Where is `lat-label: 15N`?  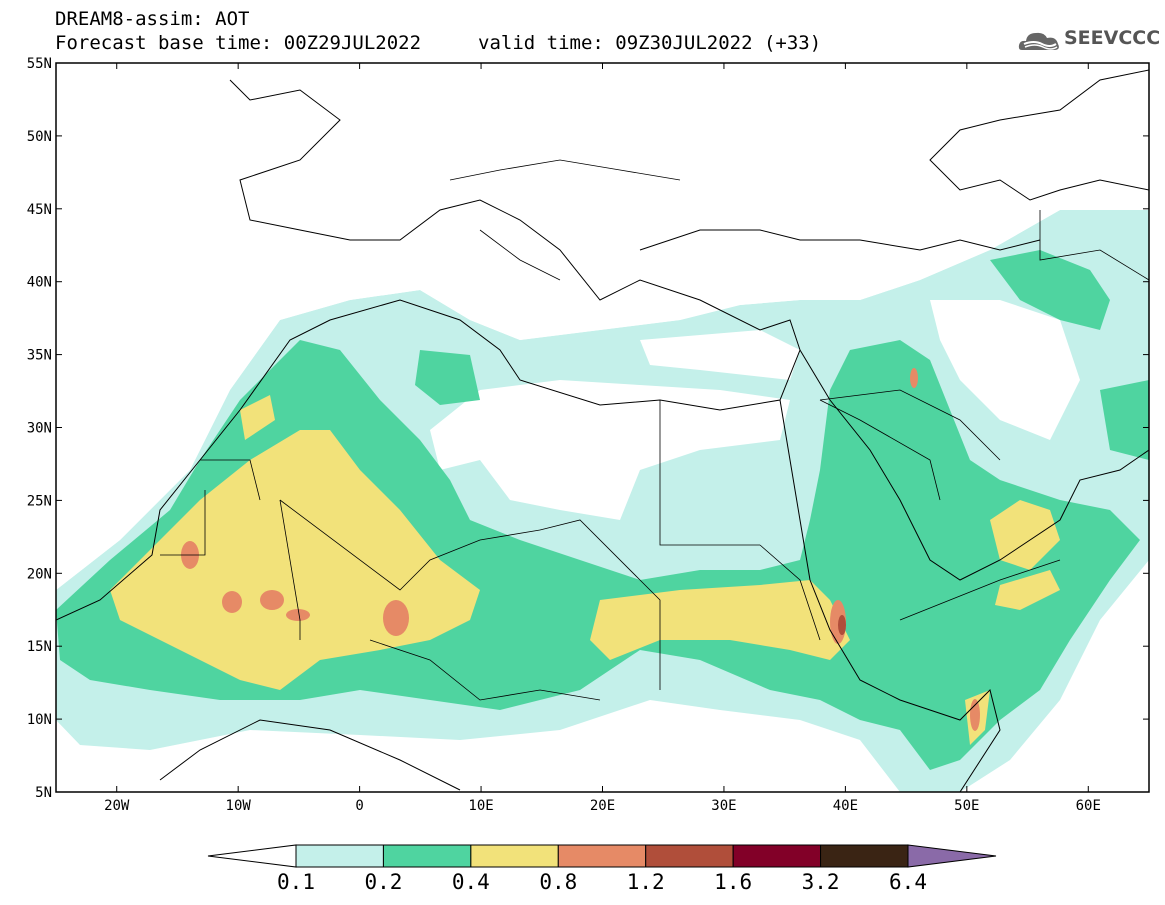
lat-label: 15N is located at coordinates (39, 647).